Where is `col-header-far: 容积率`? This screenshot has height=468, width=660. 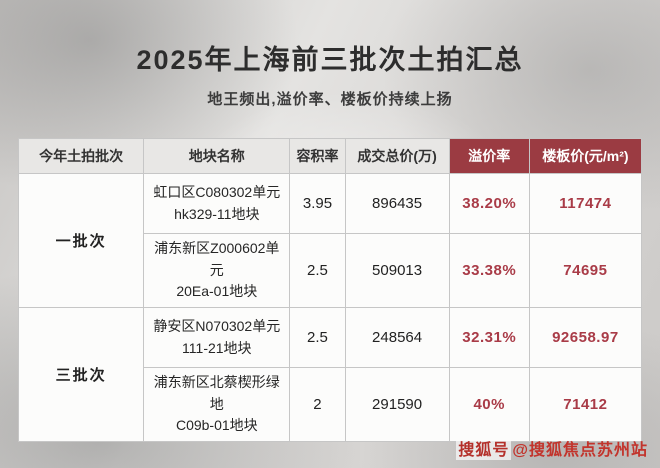 col-header-far: 容积率 is located at coordinates (317, 156).